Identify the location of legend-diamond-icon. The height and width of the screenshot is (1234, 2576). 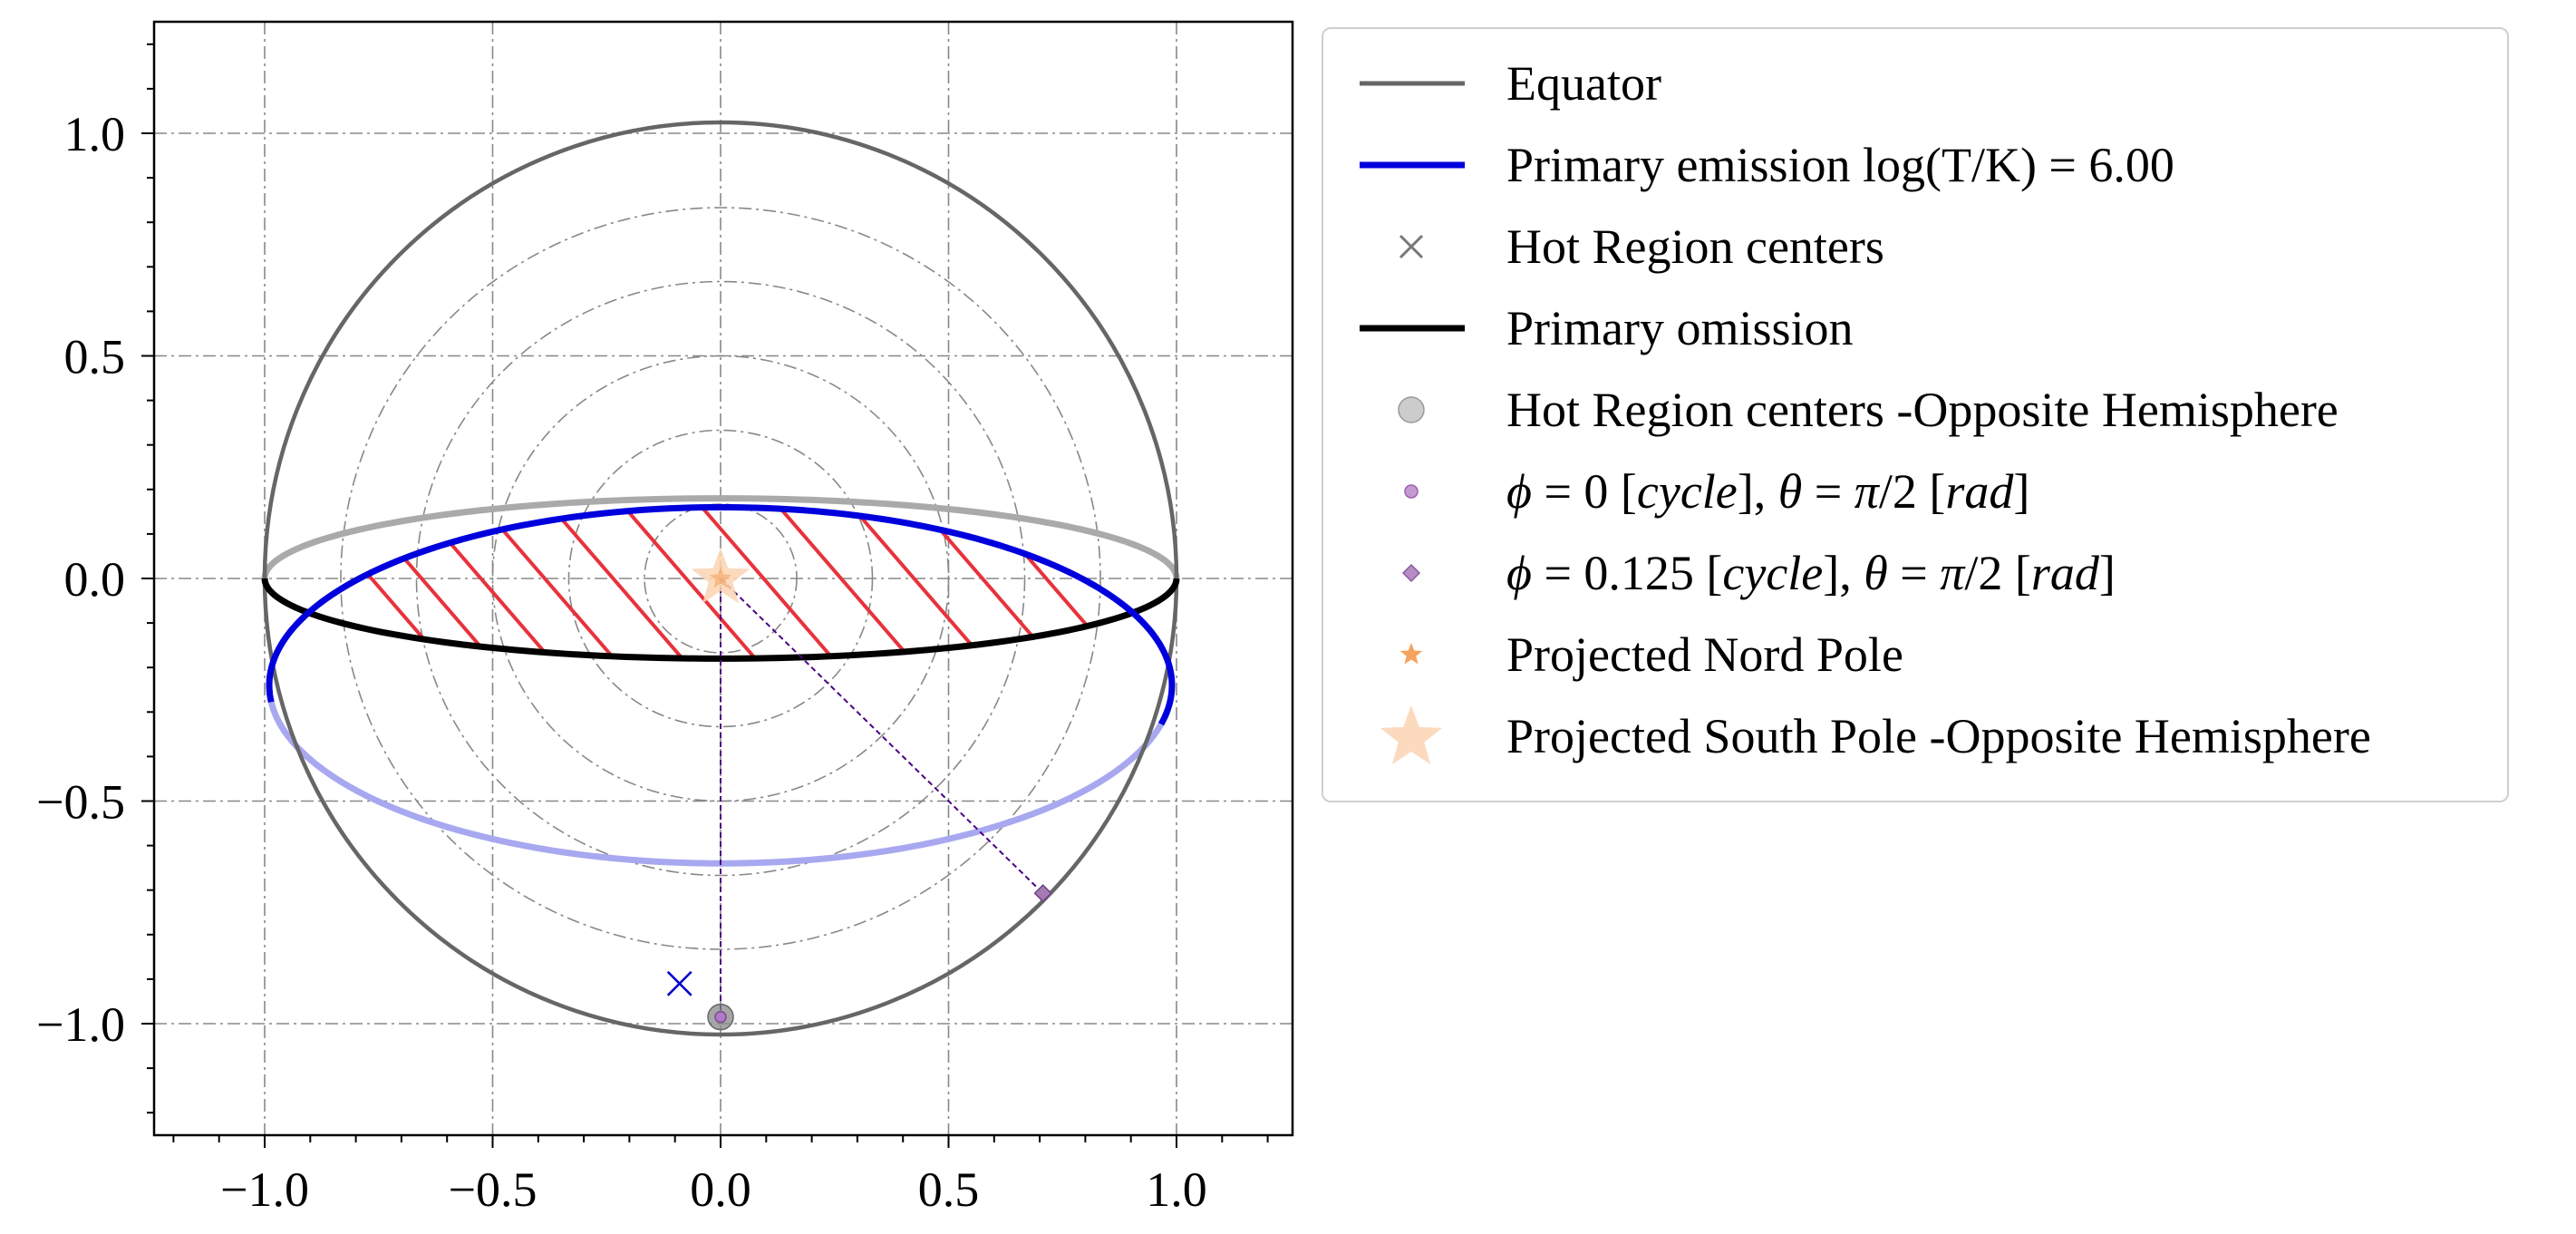
(1411, 573).